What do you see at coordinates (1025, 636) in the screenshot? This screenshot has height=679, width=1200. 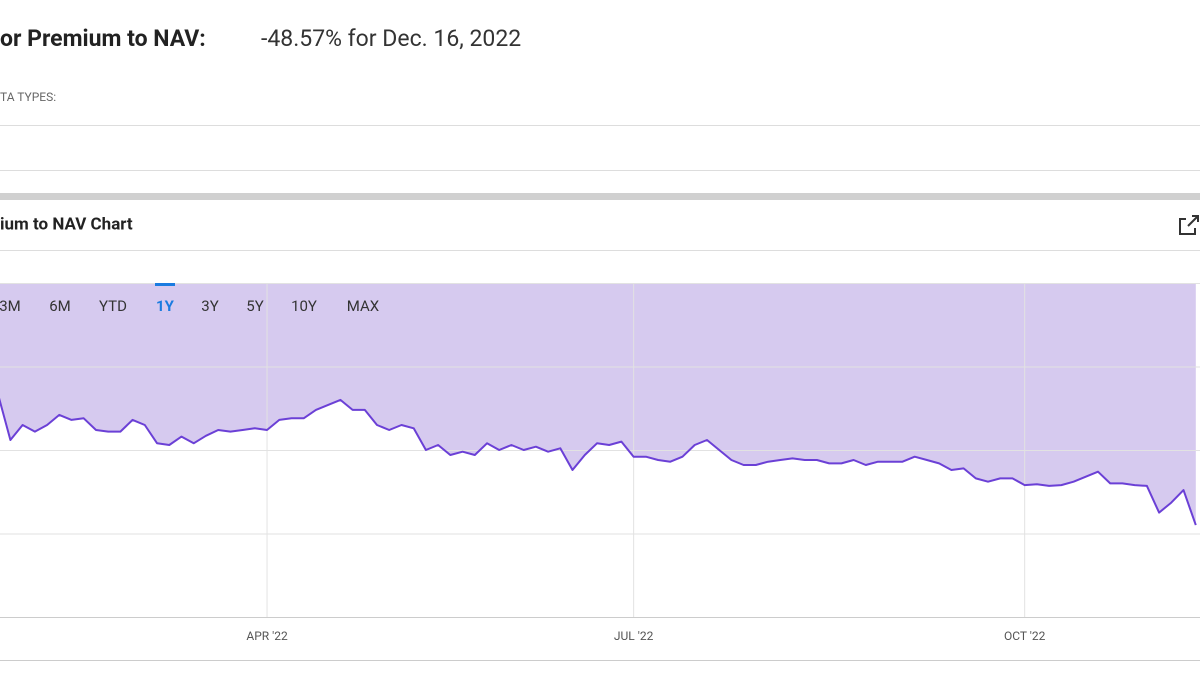 I see `x-tick-label: OCT '22` at bounding box center [1025, 636].